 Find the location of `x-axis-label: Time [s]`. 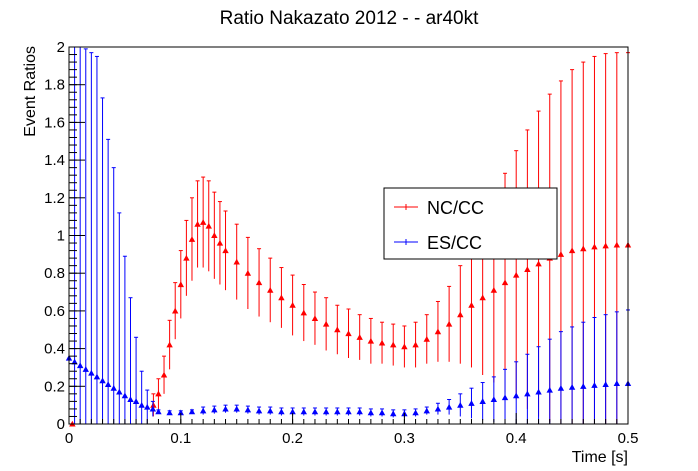

x-axis-label: Time [s] is located at coordinates (600, 457).